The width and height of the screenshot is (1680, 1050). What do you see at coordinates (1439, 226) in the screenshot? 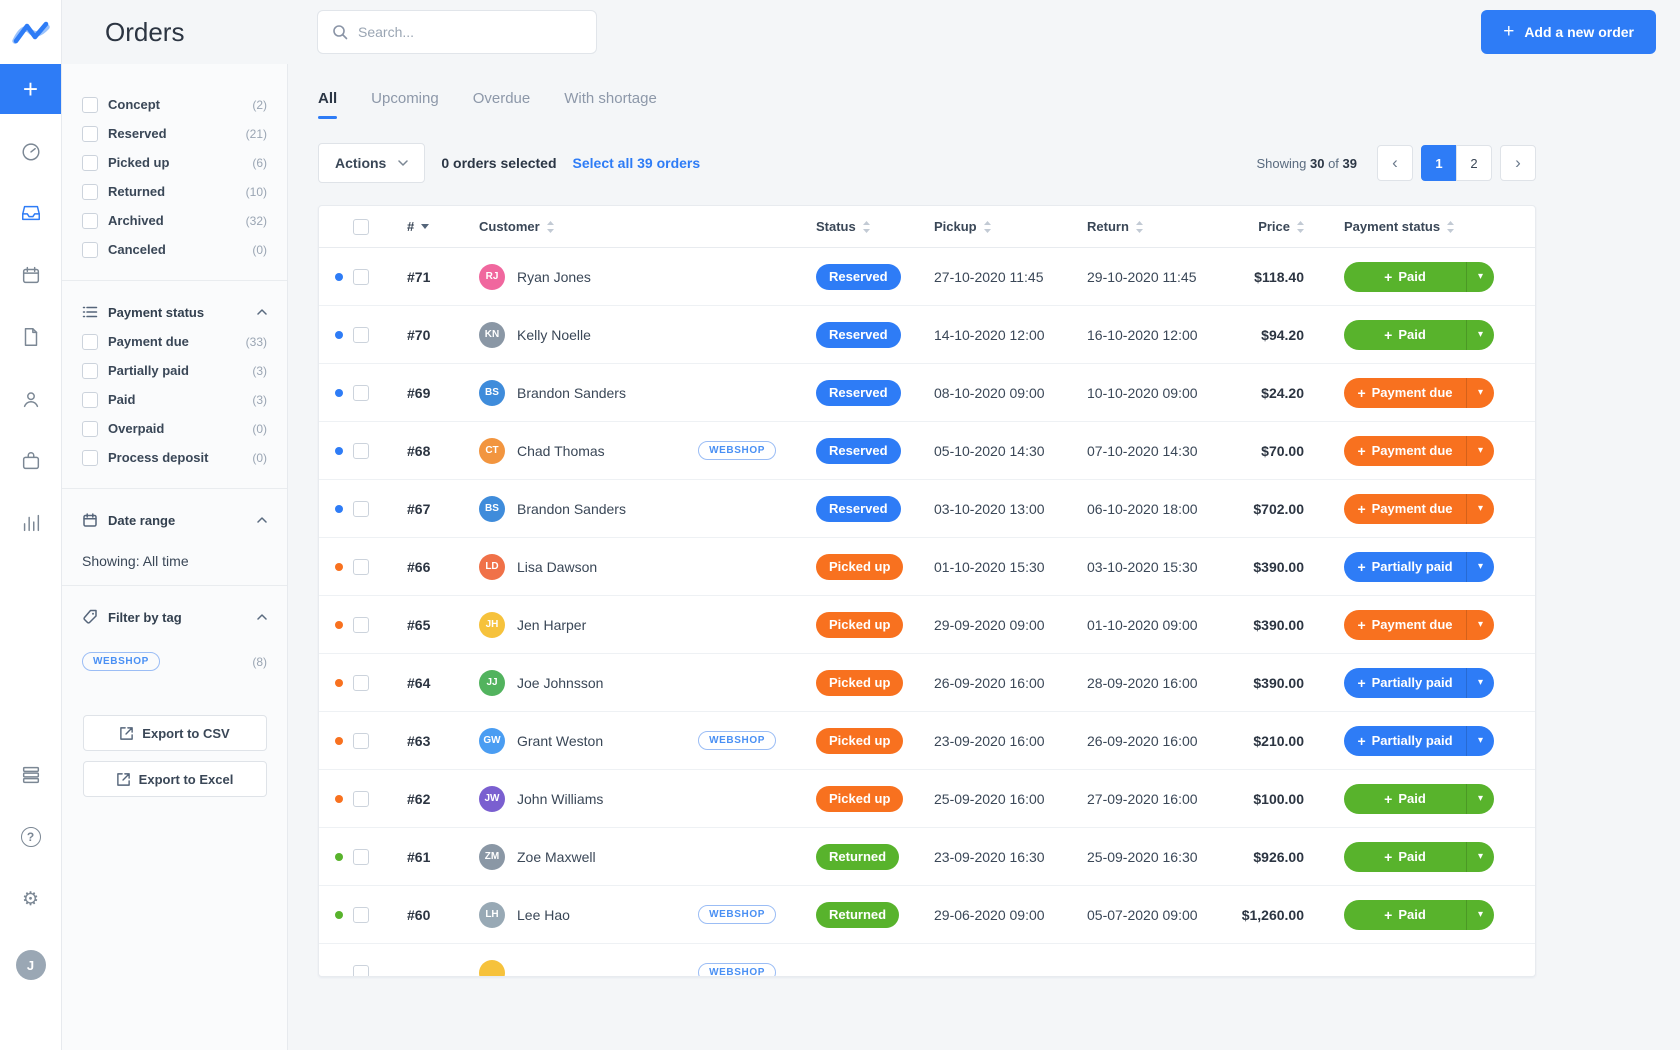
I see `column-header-payment-status: Payment status` at bounding box center [1439, 226].